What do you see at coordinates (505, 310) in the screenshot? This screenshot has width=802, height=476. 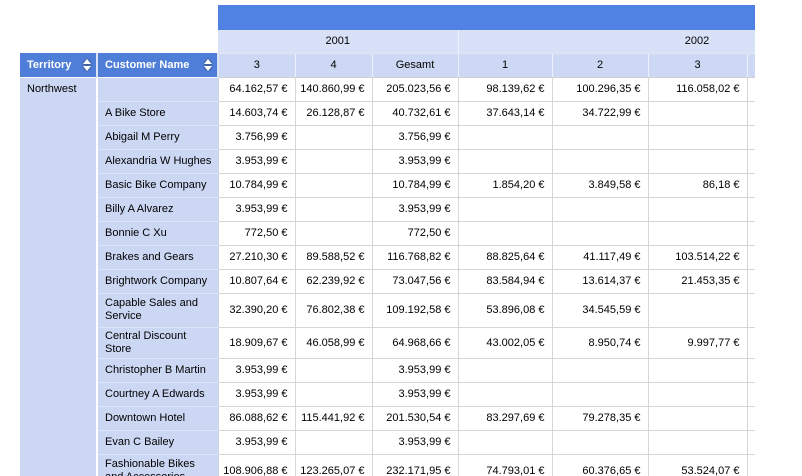 I see `value-cell: 53.896,08 €` at bounding box center [505, 310].